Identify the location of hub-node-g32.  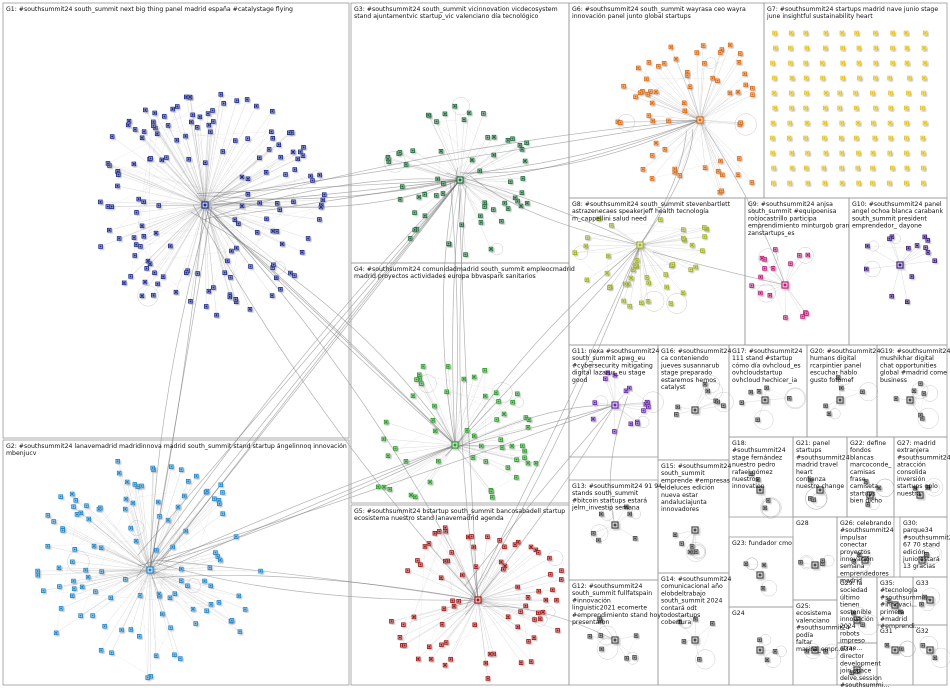
(930, 650).